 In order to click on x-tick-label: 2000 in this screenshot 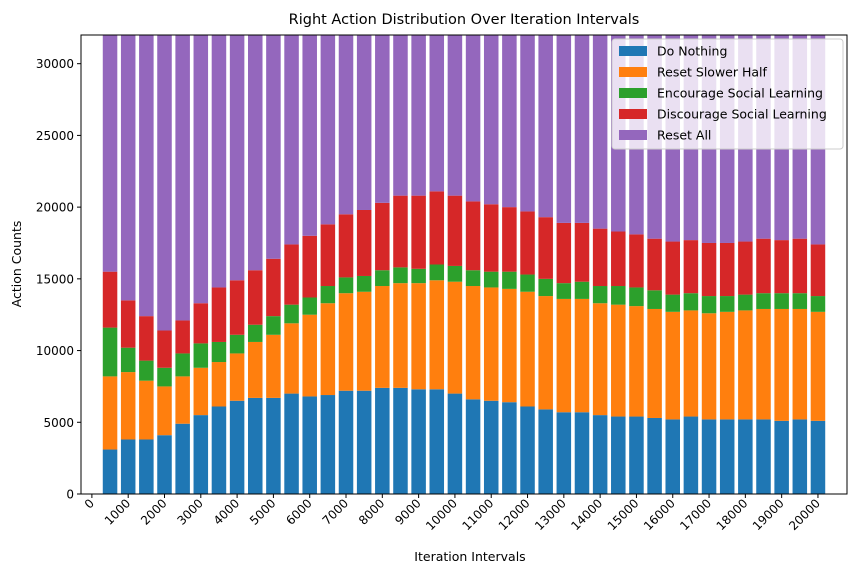, I will do `click(153, 511)`.